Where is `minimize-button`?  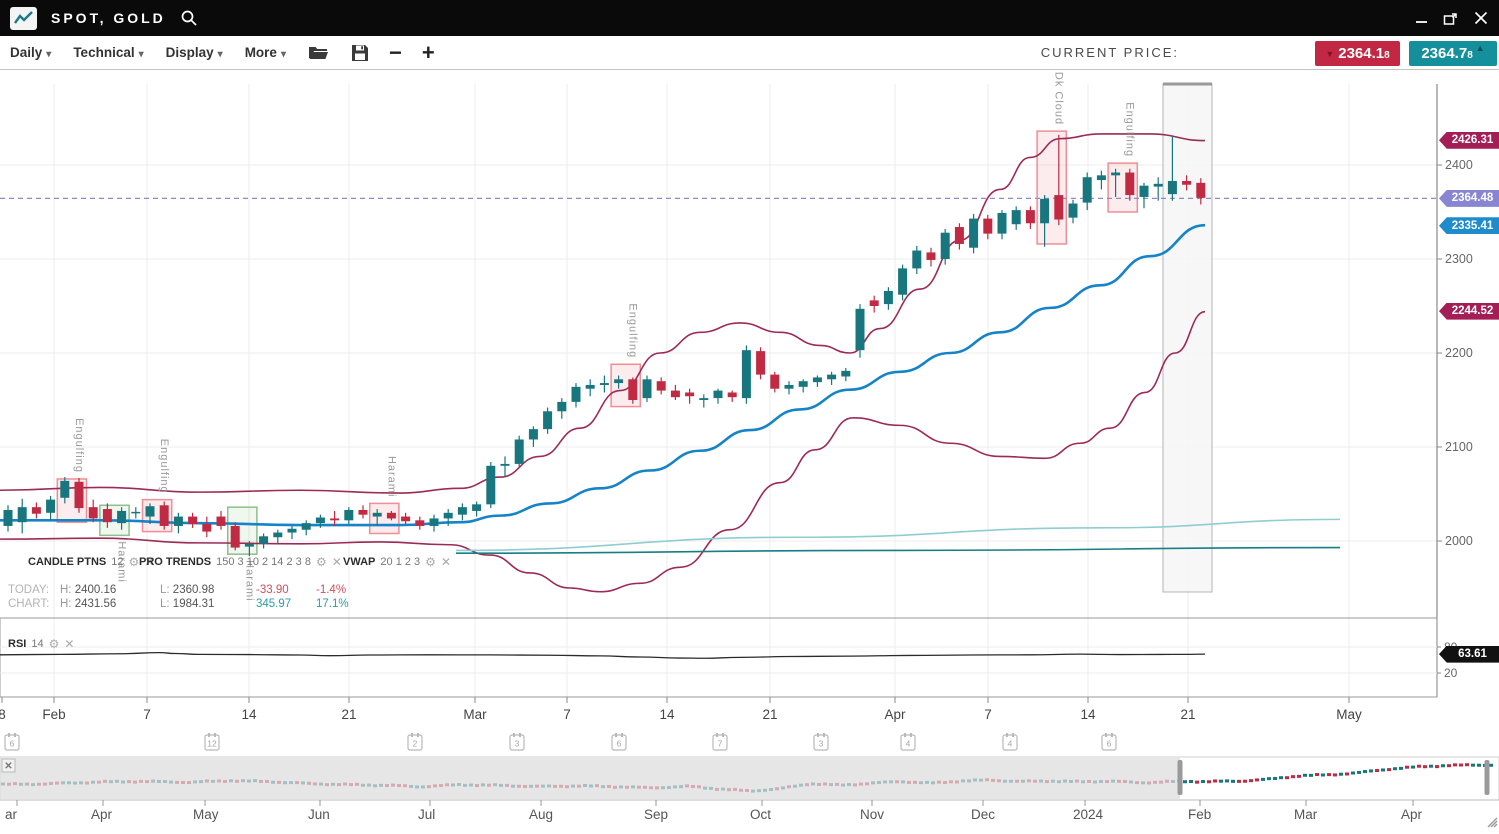 minimize-button is located at coordinates (1421, 18).